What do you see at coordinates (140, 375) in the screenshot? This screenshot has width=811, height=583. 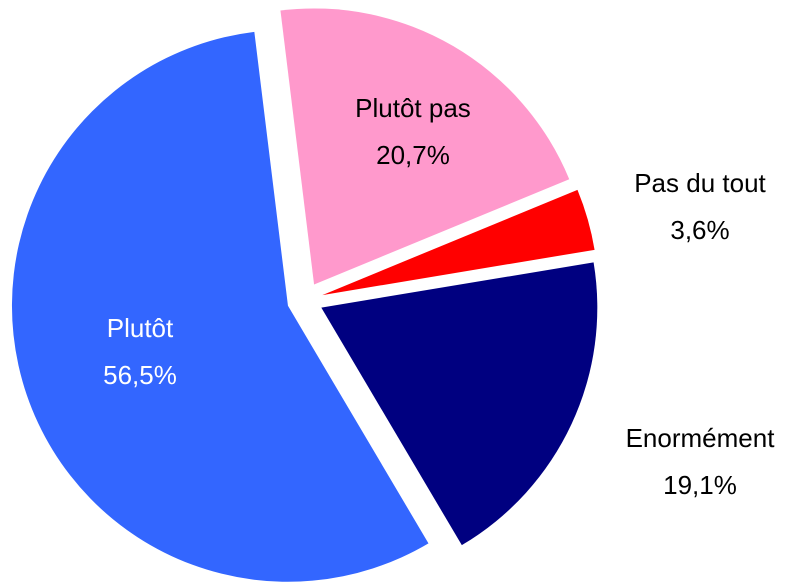 I see `slice-value-label: 56,5%` at bounding box center [140, 375].